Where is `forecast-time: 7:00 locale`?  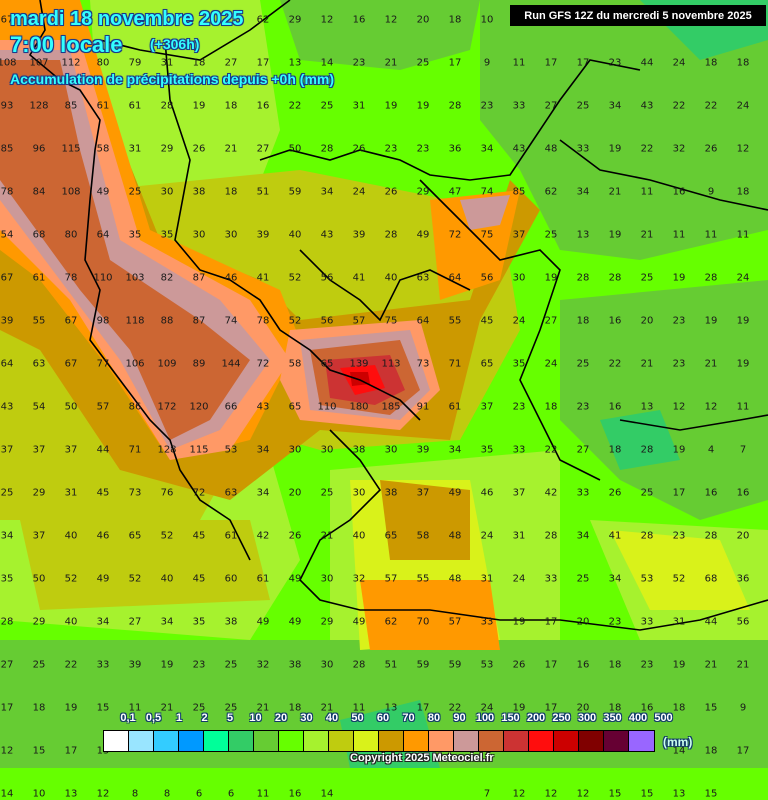
forecast-time: 7:00 locale is located at coordinates (66, 44).